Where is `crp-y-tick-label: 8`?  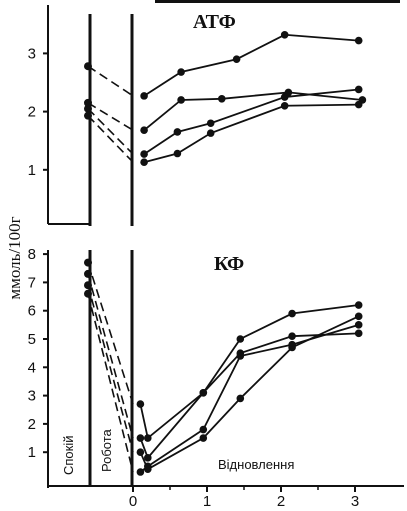
crp-y-tick-label: 8 is located at coordinates (32, 254).